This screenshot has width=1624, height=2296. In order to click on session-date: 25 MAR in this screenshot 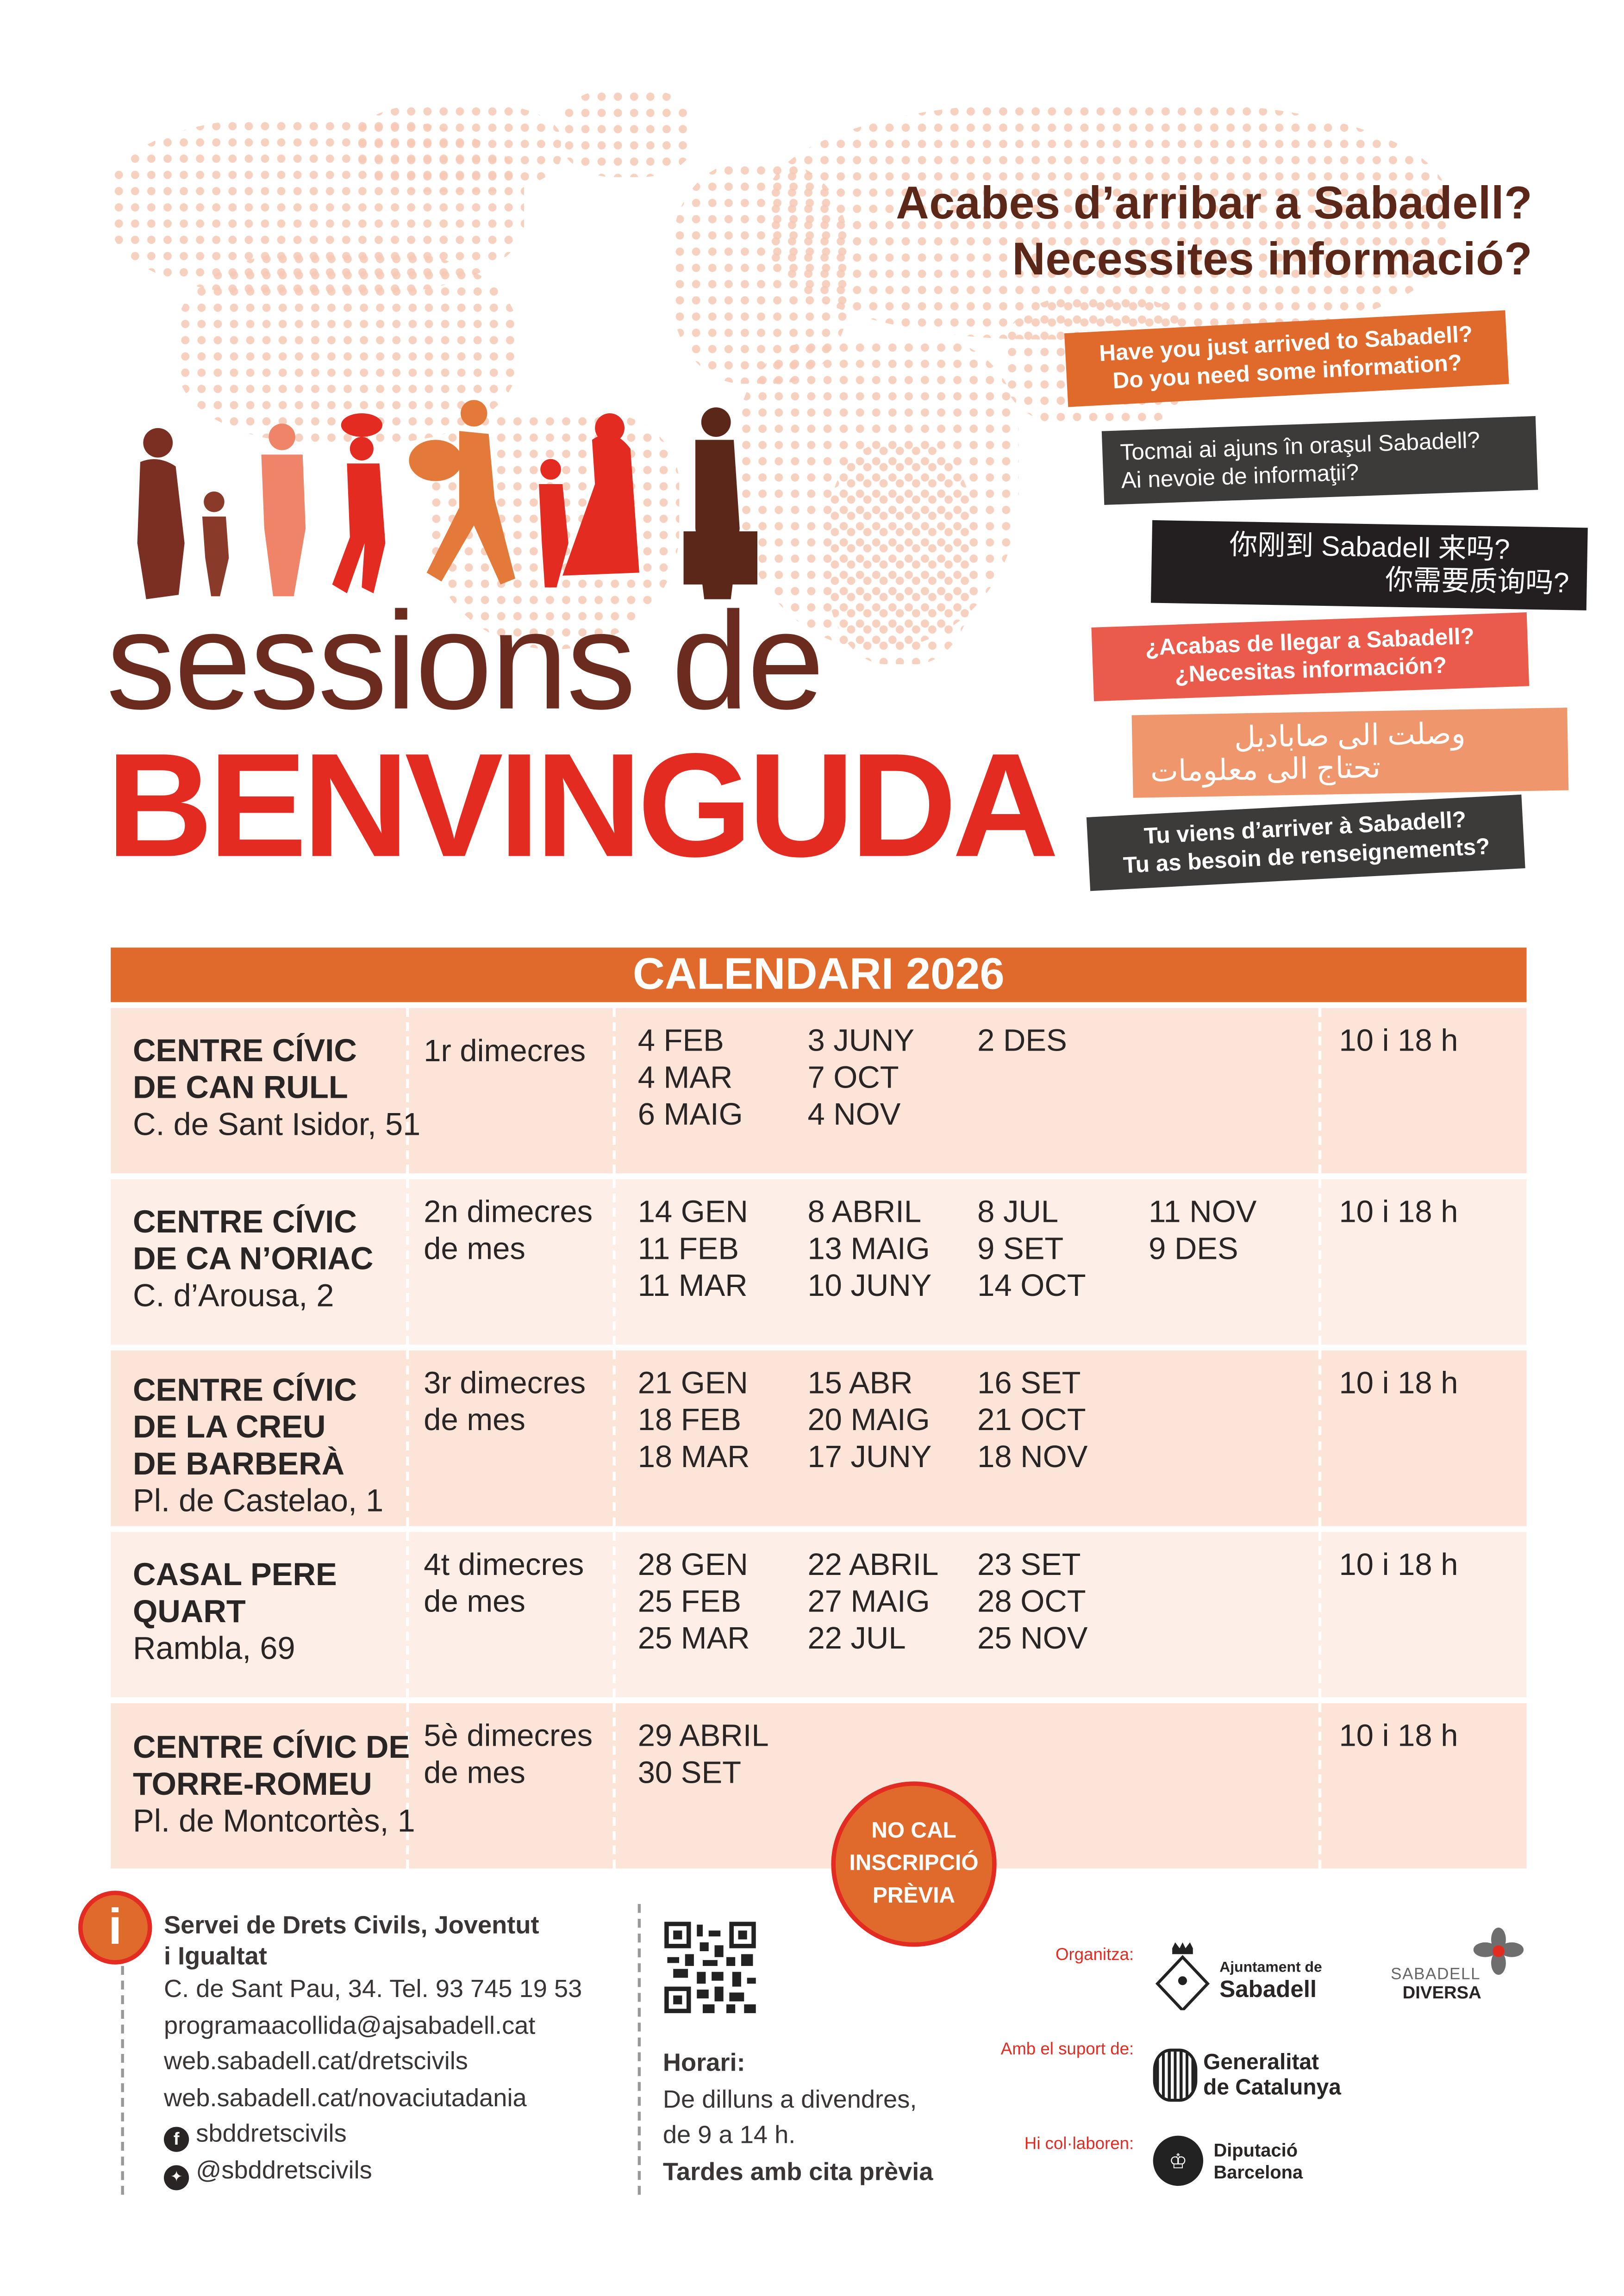, I will do `click(693, 1639)`.